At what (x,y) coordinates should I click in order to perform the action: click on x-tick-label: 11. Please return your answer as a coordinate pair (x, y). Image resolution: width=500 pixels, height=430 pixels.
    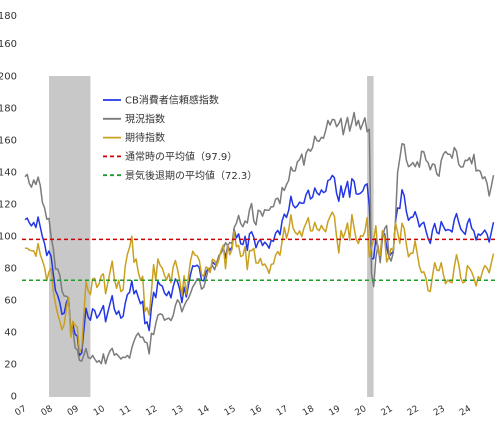
    Looking at the image, I should click on (125, 411).